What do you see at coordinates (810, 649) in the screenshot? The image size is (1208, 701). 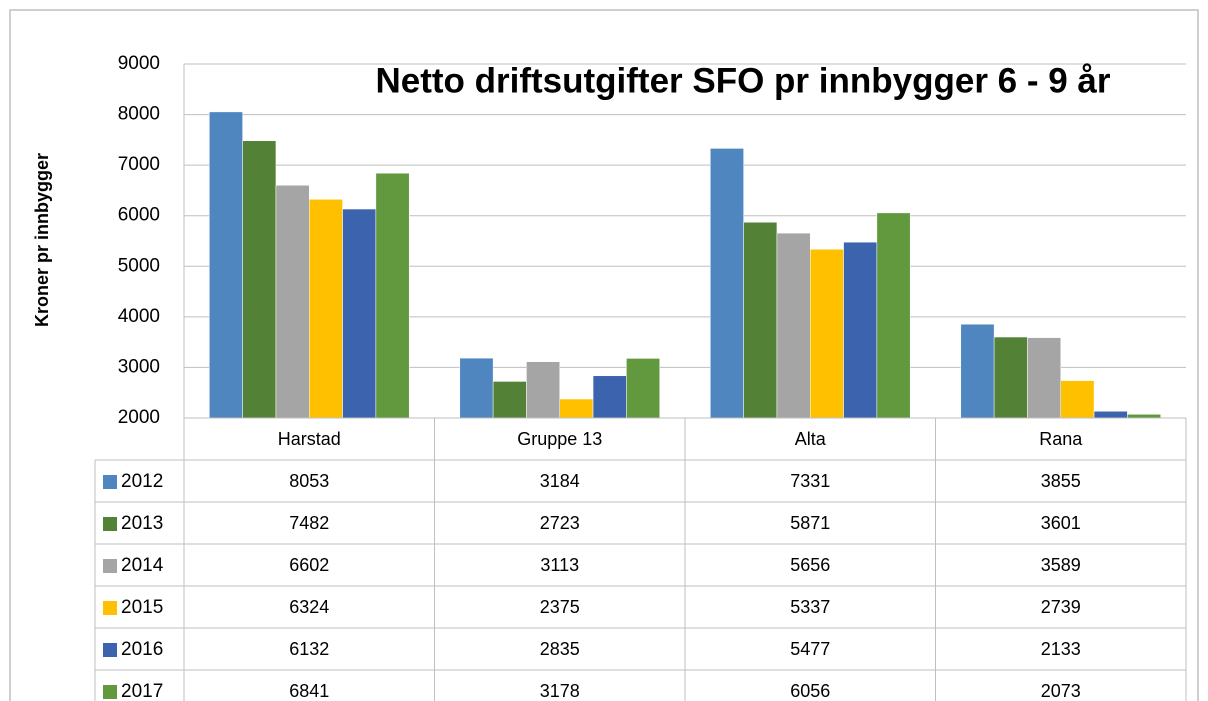 I see `table-cell: 5477` at bounding box center [810, 649].